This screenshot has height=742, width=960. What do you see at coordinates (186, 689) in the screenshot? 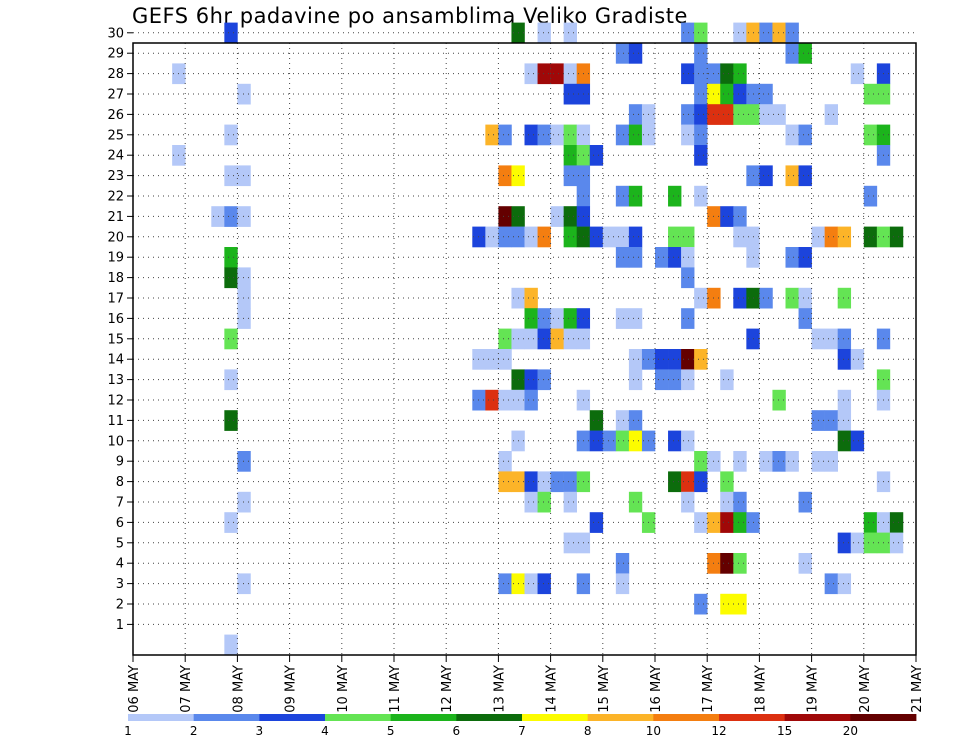
I see `x-tick-label: 07 MAY` at bounding box center [186, 689].